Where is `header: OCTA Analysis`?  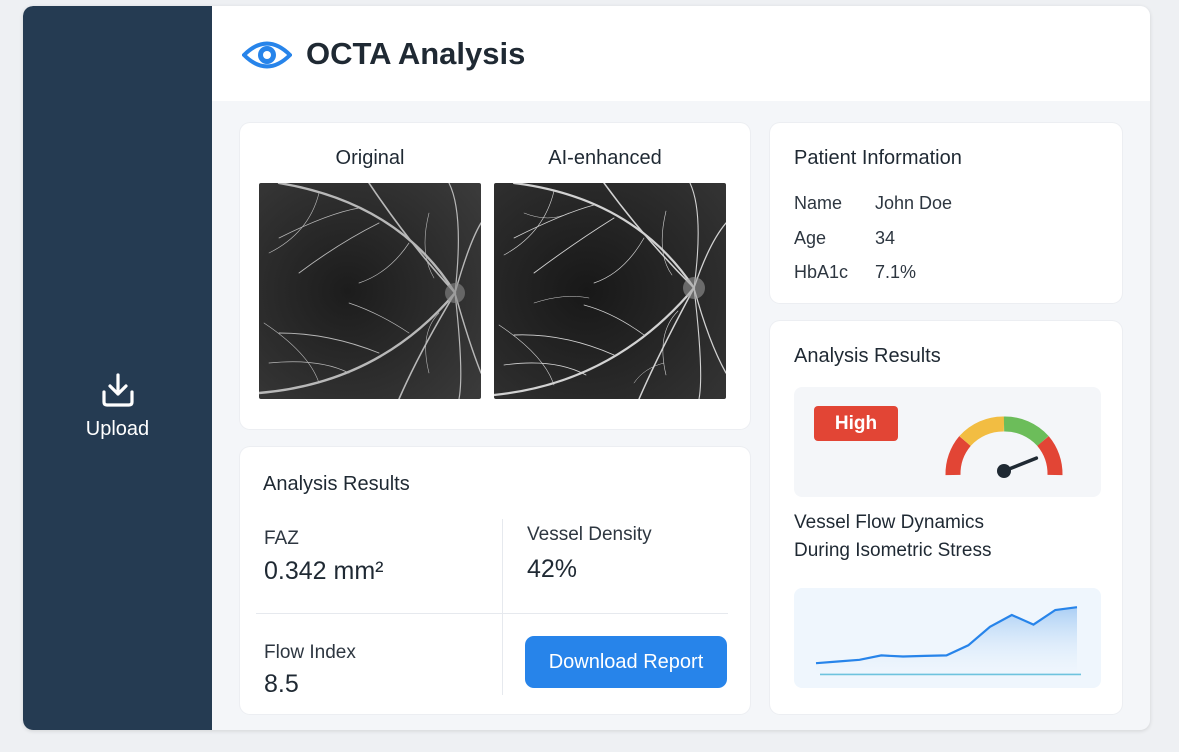
header: OCTA Analysis is located at coordinates (681, 53).